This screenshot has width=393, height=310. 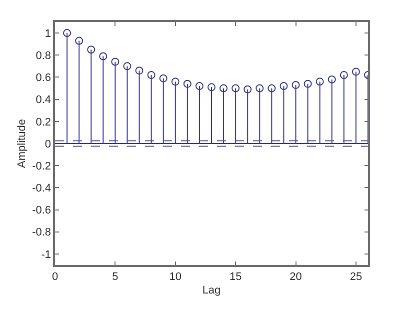 What do you see at coordinates (22, 143) in the screenshot?
I see `y-axis-title: Amplitude` at bounding box center [22, 143].